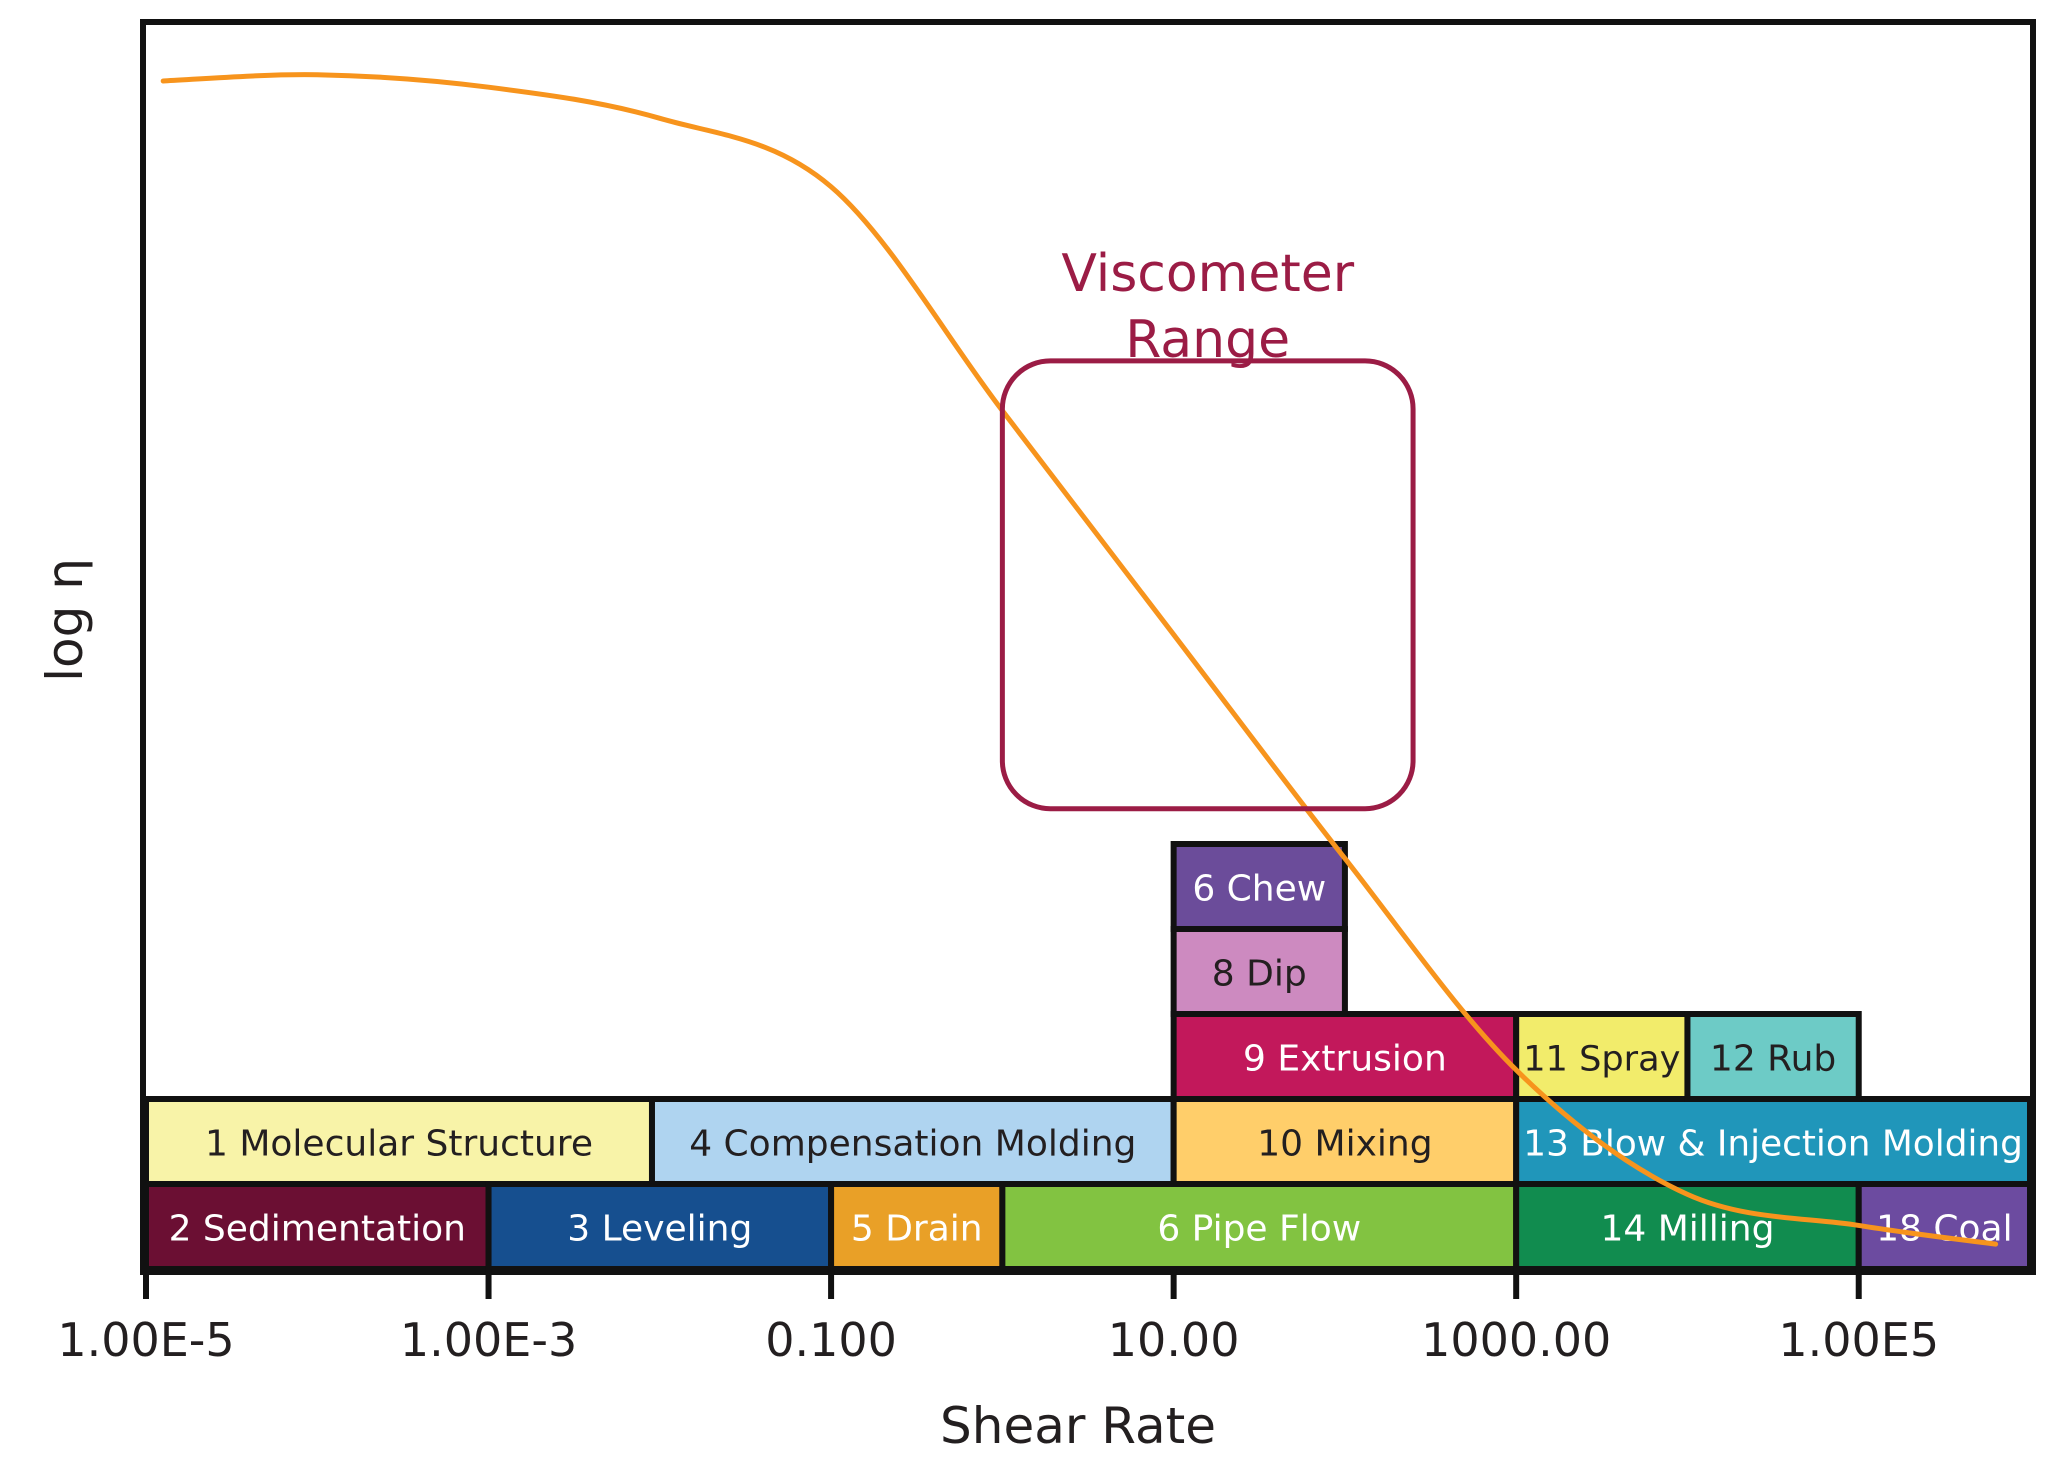  I want to click on application-bar-11-spray: 11 Spray, so click(1602, 1056).